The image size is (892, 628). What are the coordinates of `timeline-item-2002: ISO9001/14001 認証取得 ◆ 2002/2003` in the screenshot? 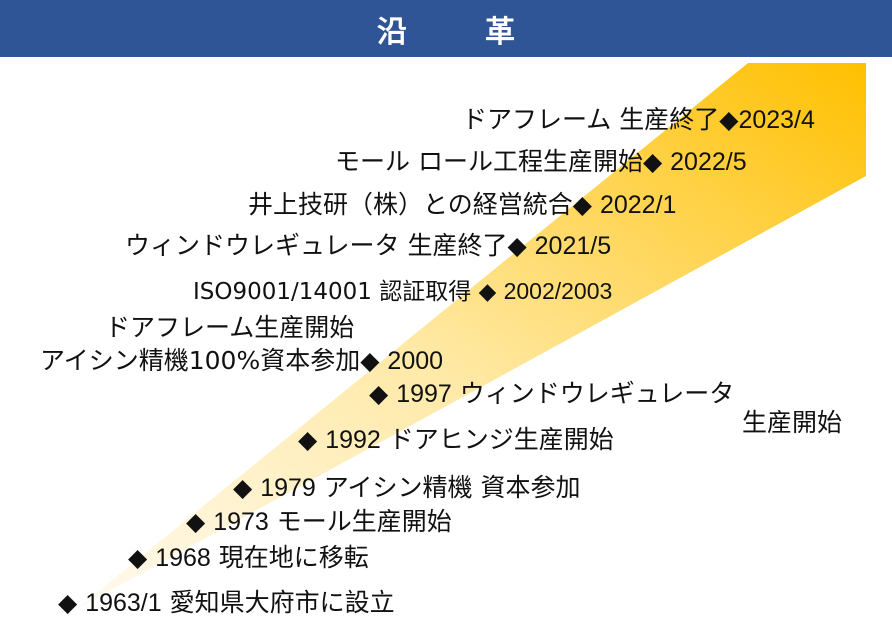 It's located at (402, 292).